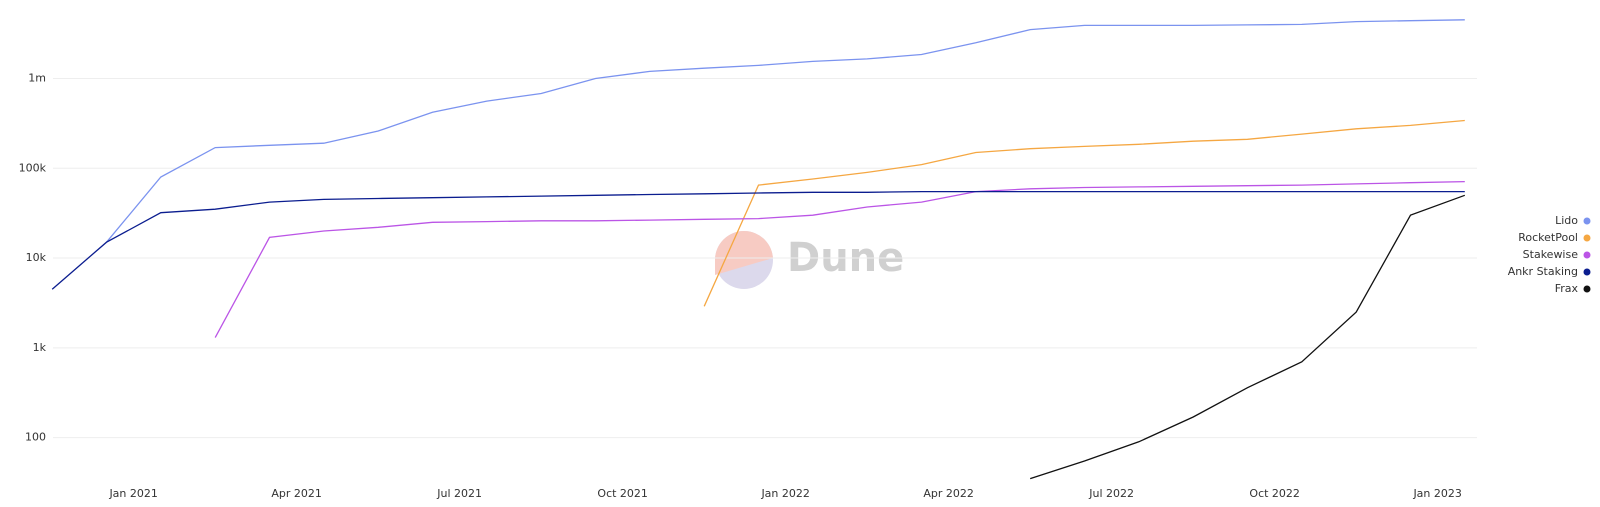 The height and width of the screenshot is (507, 1600). What do you see at coordinates (1436, 493) in the screenshot?
I see `x-tick-label: Jan 2023` at bounding box center [1436, 493].